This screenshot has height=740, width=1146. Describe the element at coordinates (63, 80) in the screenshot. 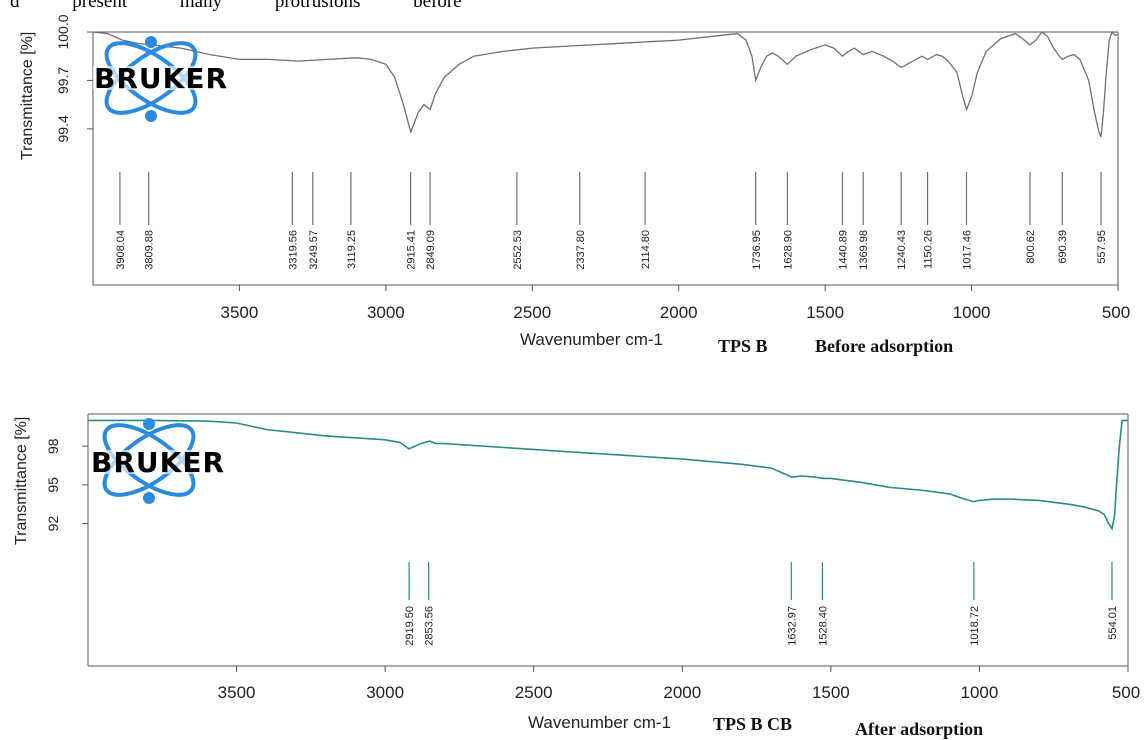

I see `y-tick-label: 99.7` at that location.